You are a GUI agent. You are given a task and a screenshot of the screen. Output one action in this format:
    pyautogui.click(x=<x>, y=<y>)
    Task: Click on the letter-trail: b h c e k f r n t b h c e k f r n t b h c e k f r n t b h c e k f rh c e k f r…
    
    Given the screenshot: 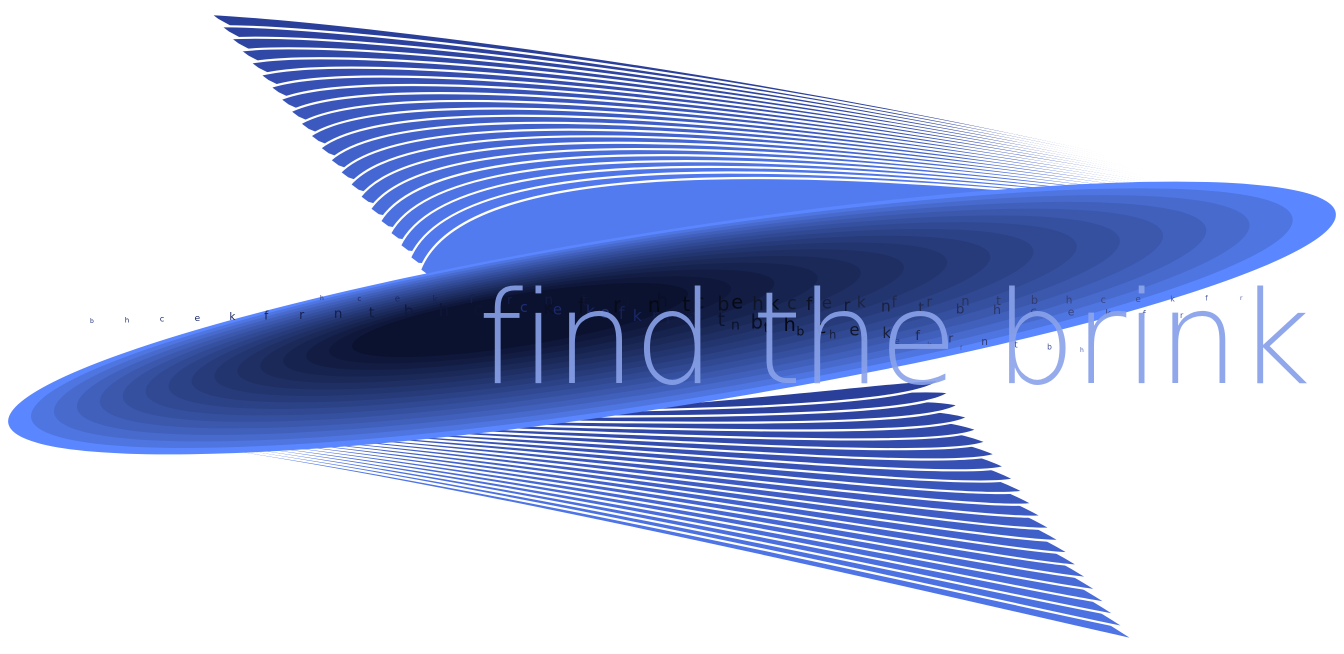 What is the action you would take?
    pyautogui.click(x=666, y=322)
    